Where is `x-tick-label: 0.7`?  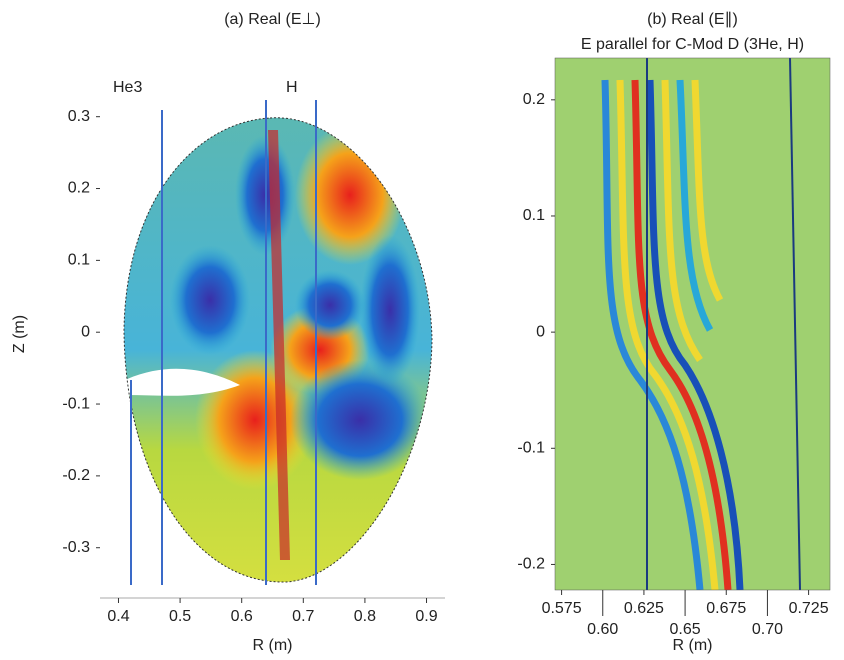
x-tick-label: 0.7 is located at coordinates (303, 616).